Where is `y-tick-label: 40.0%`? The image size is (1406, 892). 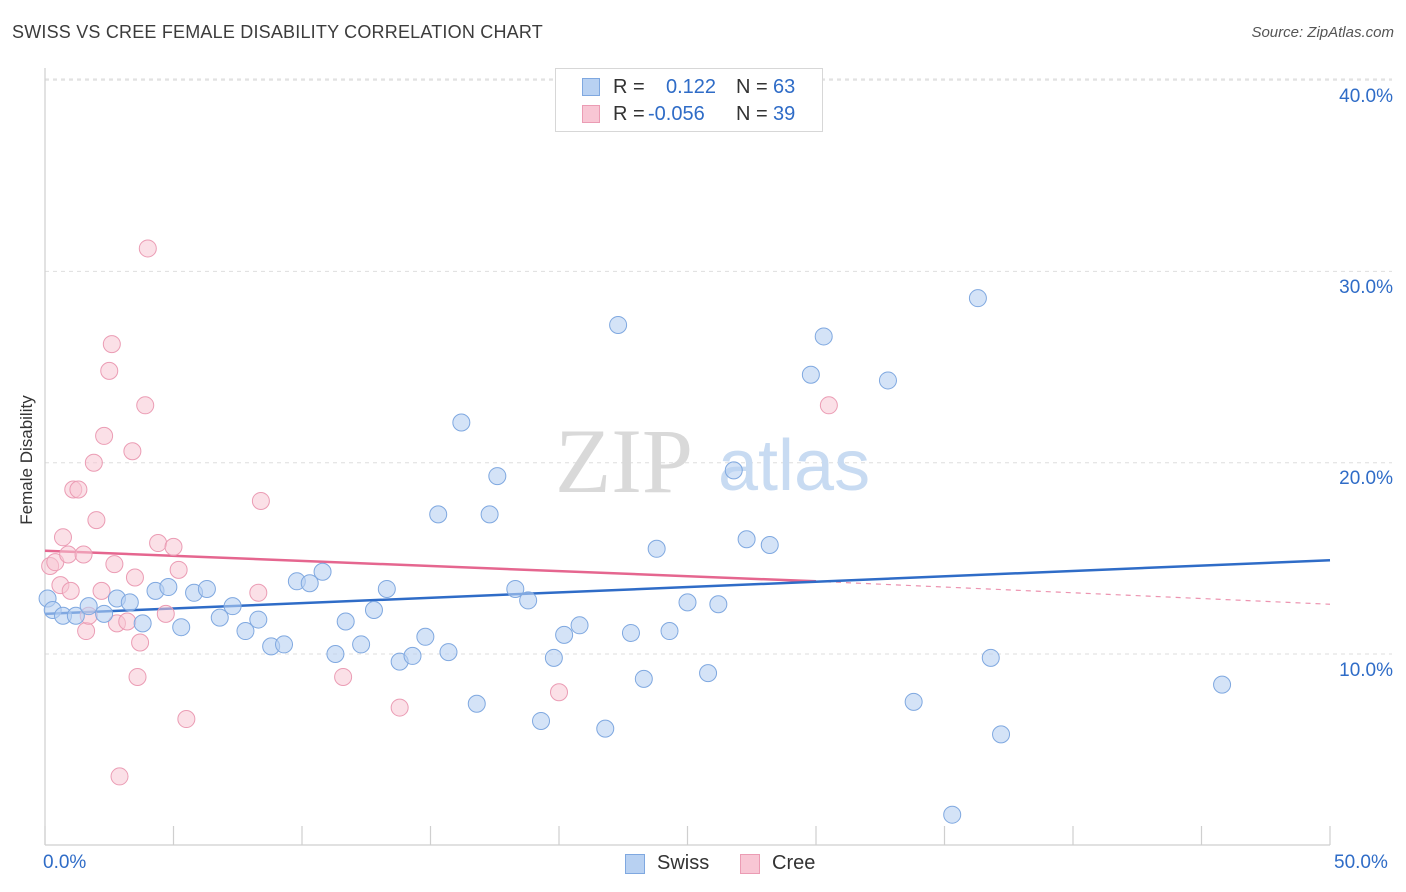
y-tick-label: 40.0% is located at coordinates (1366, 96).